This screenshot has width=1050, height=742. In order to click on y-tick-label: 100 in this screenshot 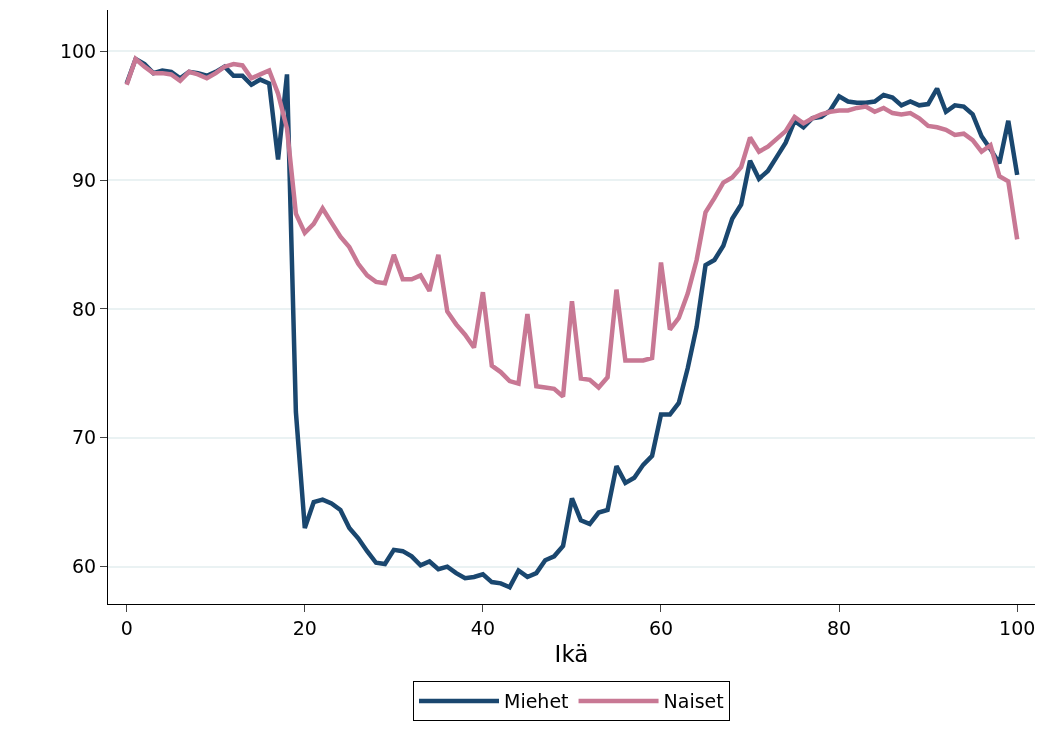, I will do `click(78, 50)`.